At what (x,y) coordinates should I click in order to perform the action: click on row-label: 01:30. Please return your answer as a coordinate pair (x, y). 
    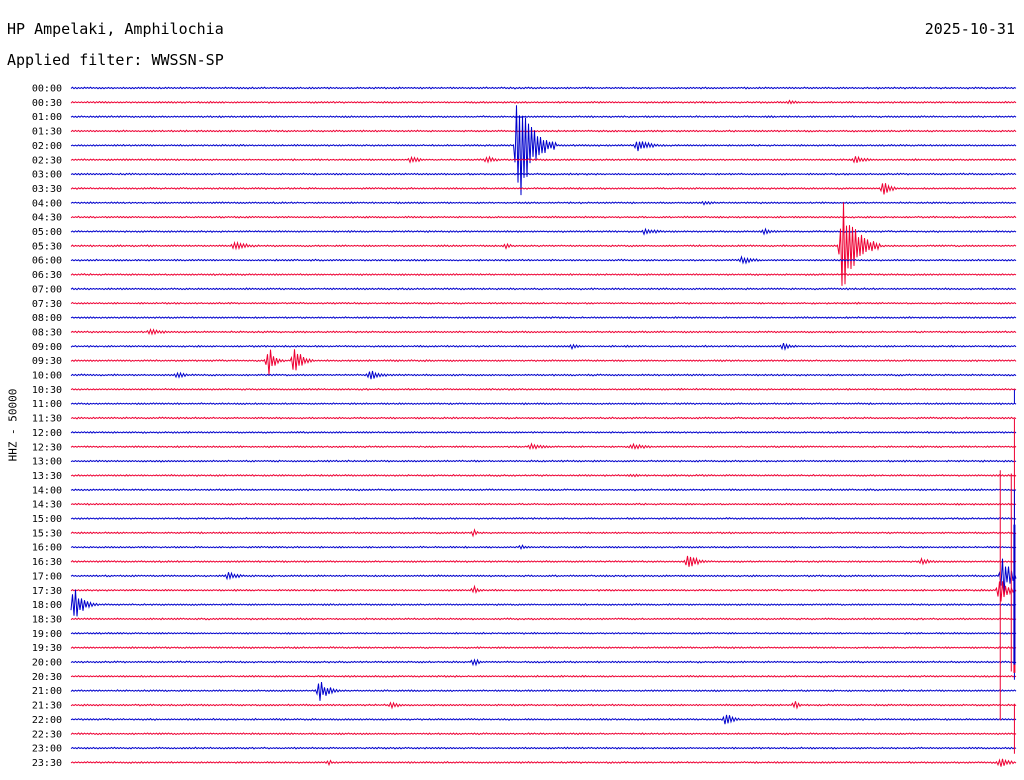
    Looking at the image, I should click on (47, 132).